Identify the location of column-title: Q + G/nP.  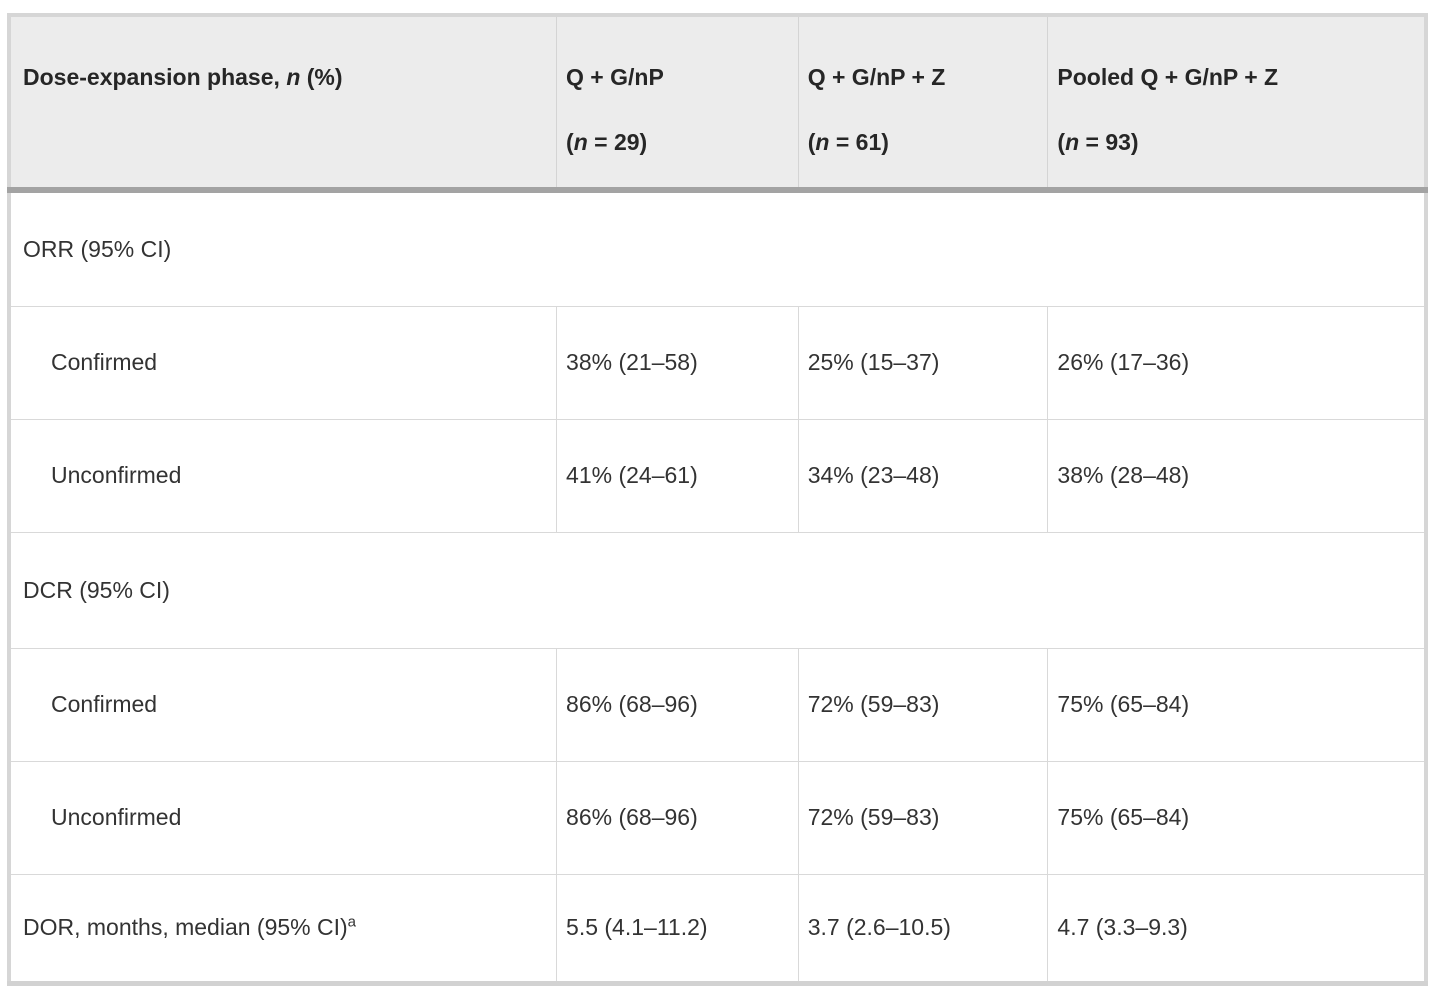
(615, 77).